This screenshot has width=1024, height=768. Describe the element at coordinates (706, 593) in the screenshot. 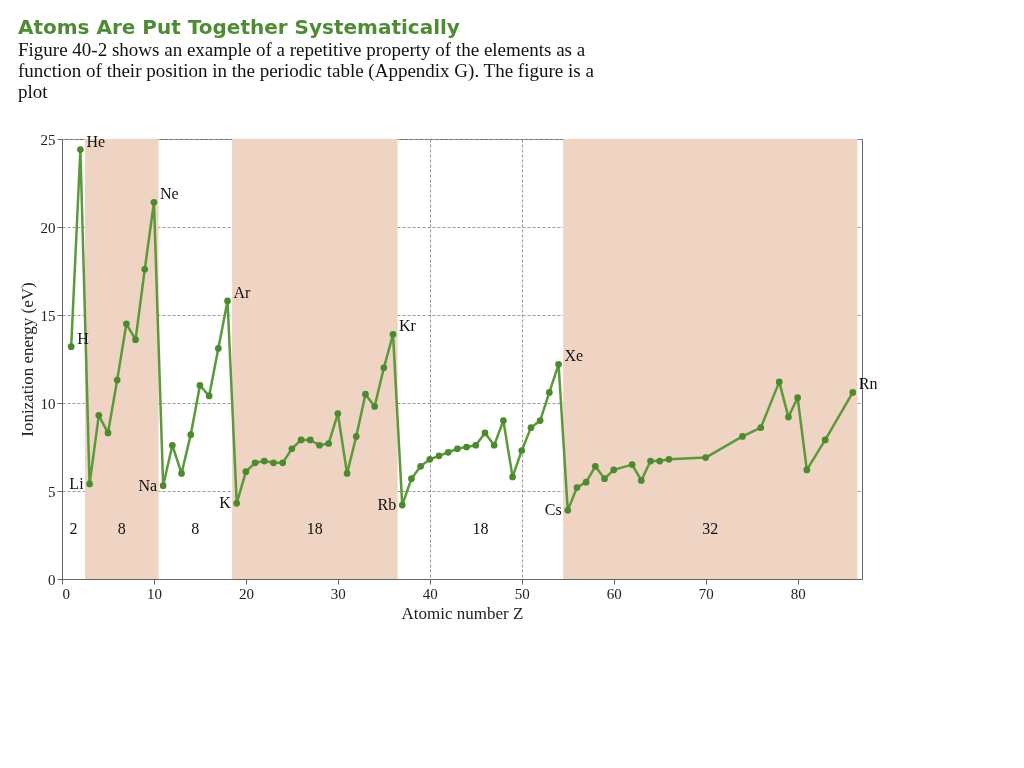

I see `x-tick-label: 70` at that location.